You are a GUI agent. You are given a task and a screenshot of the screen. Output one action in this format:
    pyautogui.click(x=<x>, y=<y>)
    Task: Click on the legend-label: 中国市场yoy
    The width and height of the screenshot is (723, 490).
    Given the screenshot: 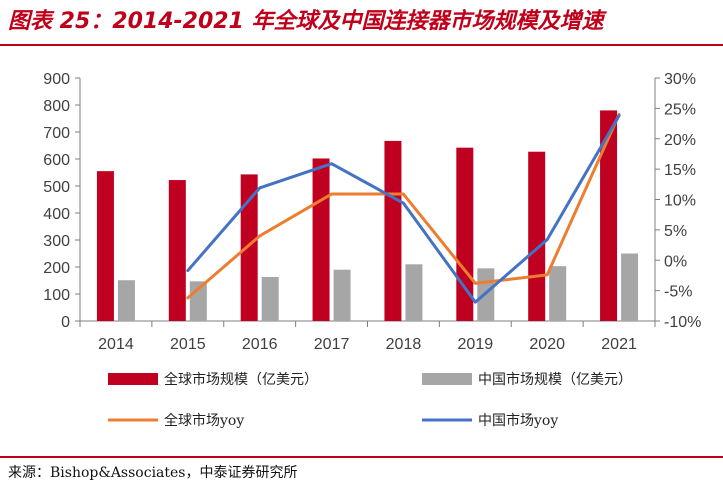 What is the action you would take?
    pyautogui.click(x=518, y=420)
    